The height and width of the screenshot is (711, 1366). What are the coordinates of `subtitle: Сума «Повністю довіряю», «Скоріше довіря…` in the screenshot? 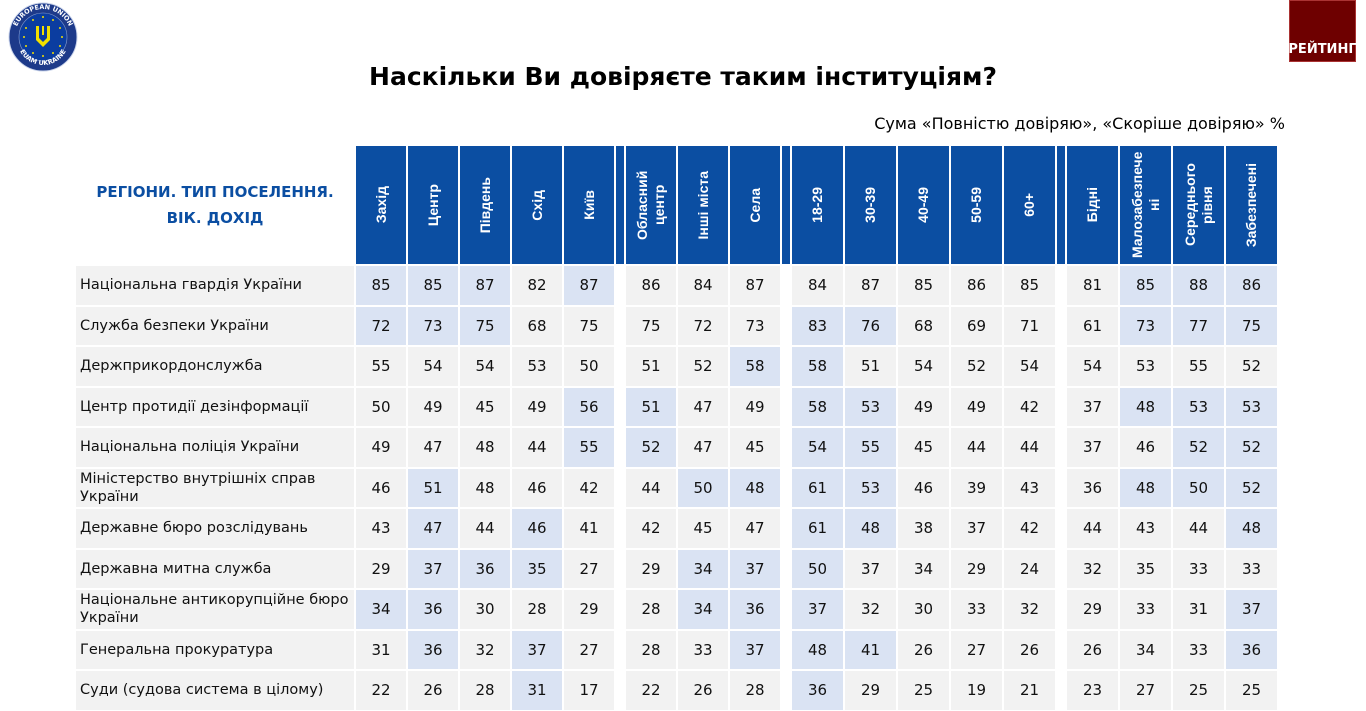 It's located at (1079, 123).